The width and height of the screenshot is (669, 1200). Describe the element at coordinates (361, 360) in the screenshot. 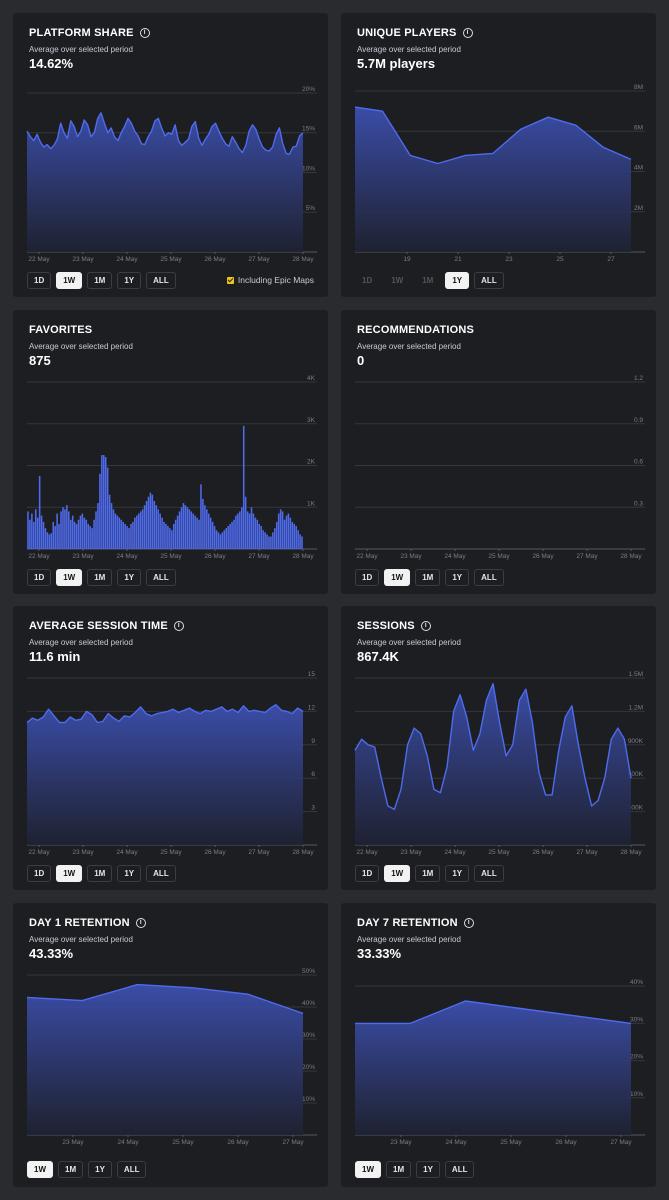

I see `card-value: 0` at that location.